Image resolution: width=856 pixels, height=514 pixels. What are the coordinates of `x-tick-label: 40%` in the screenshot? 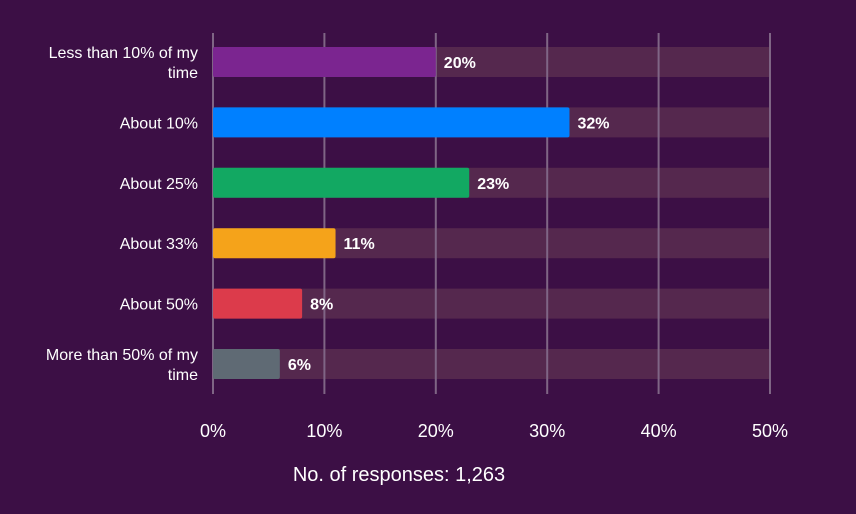 It's located at (659, 431).